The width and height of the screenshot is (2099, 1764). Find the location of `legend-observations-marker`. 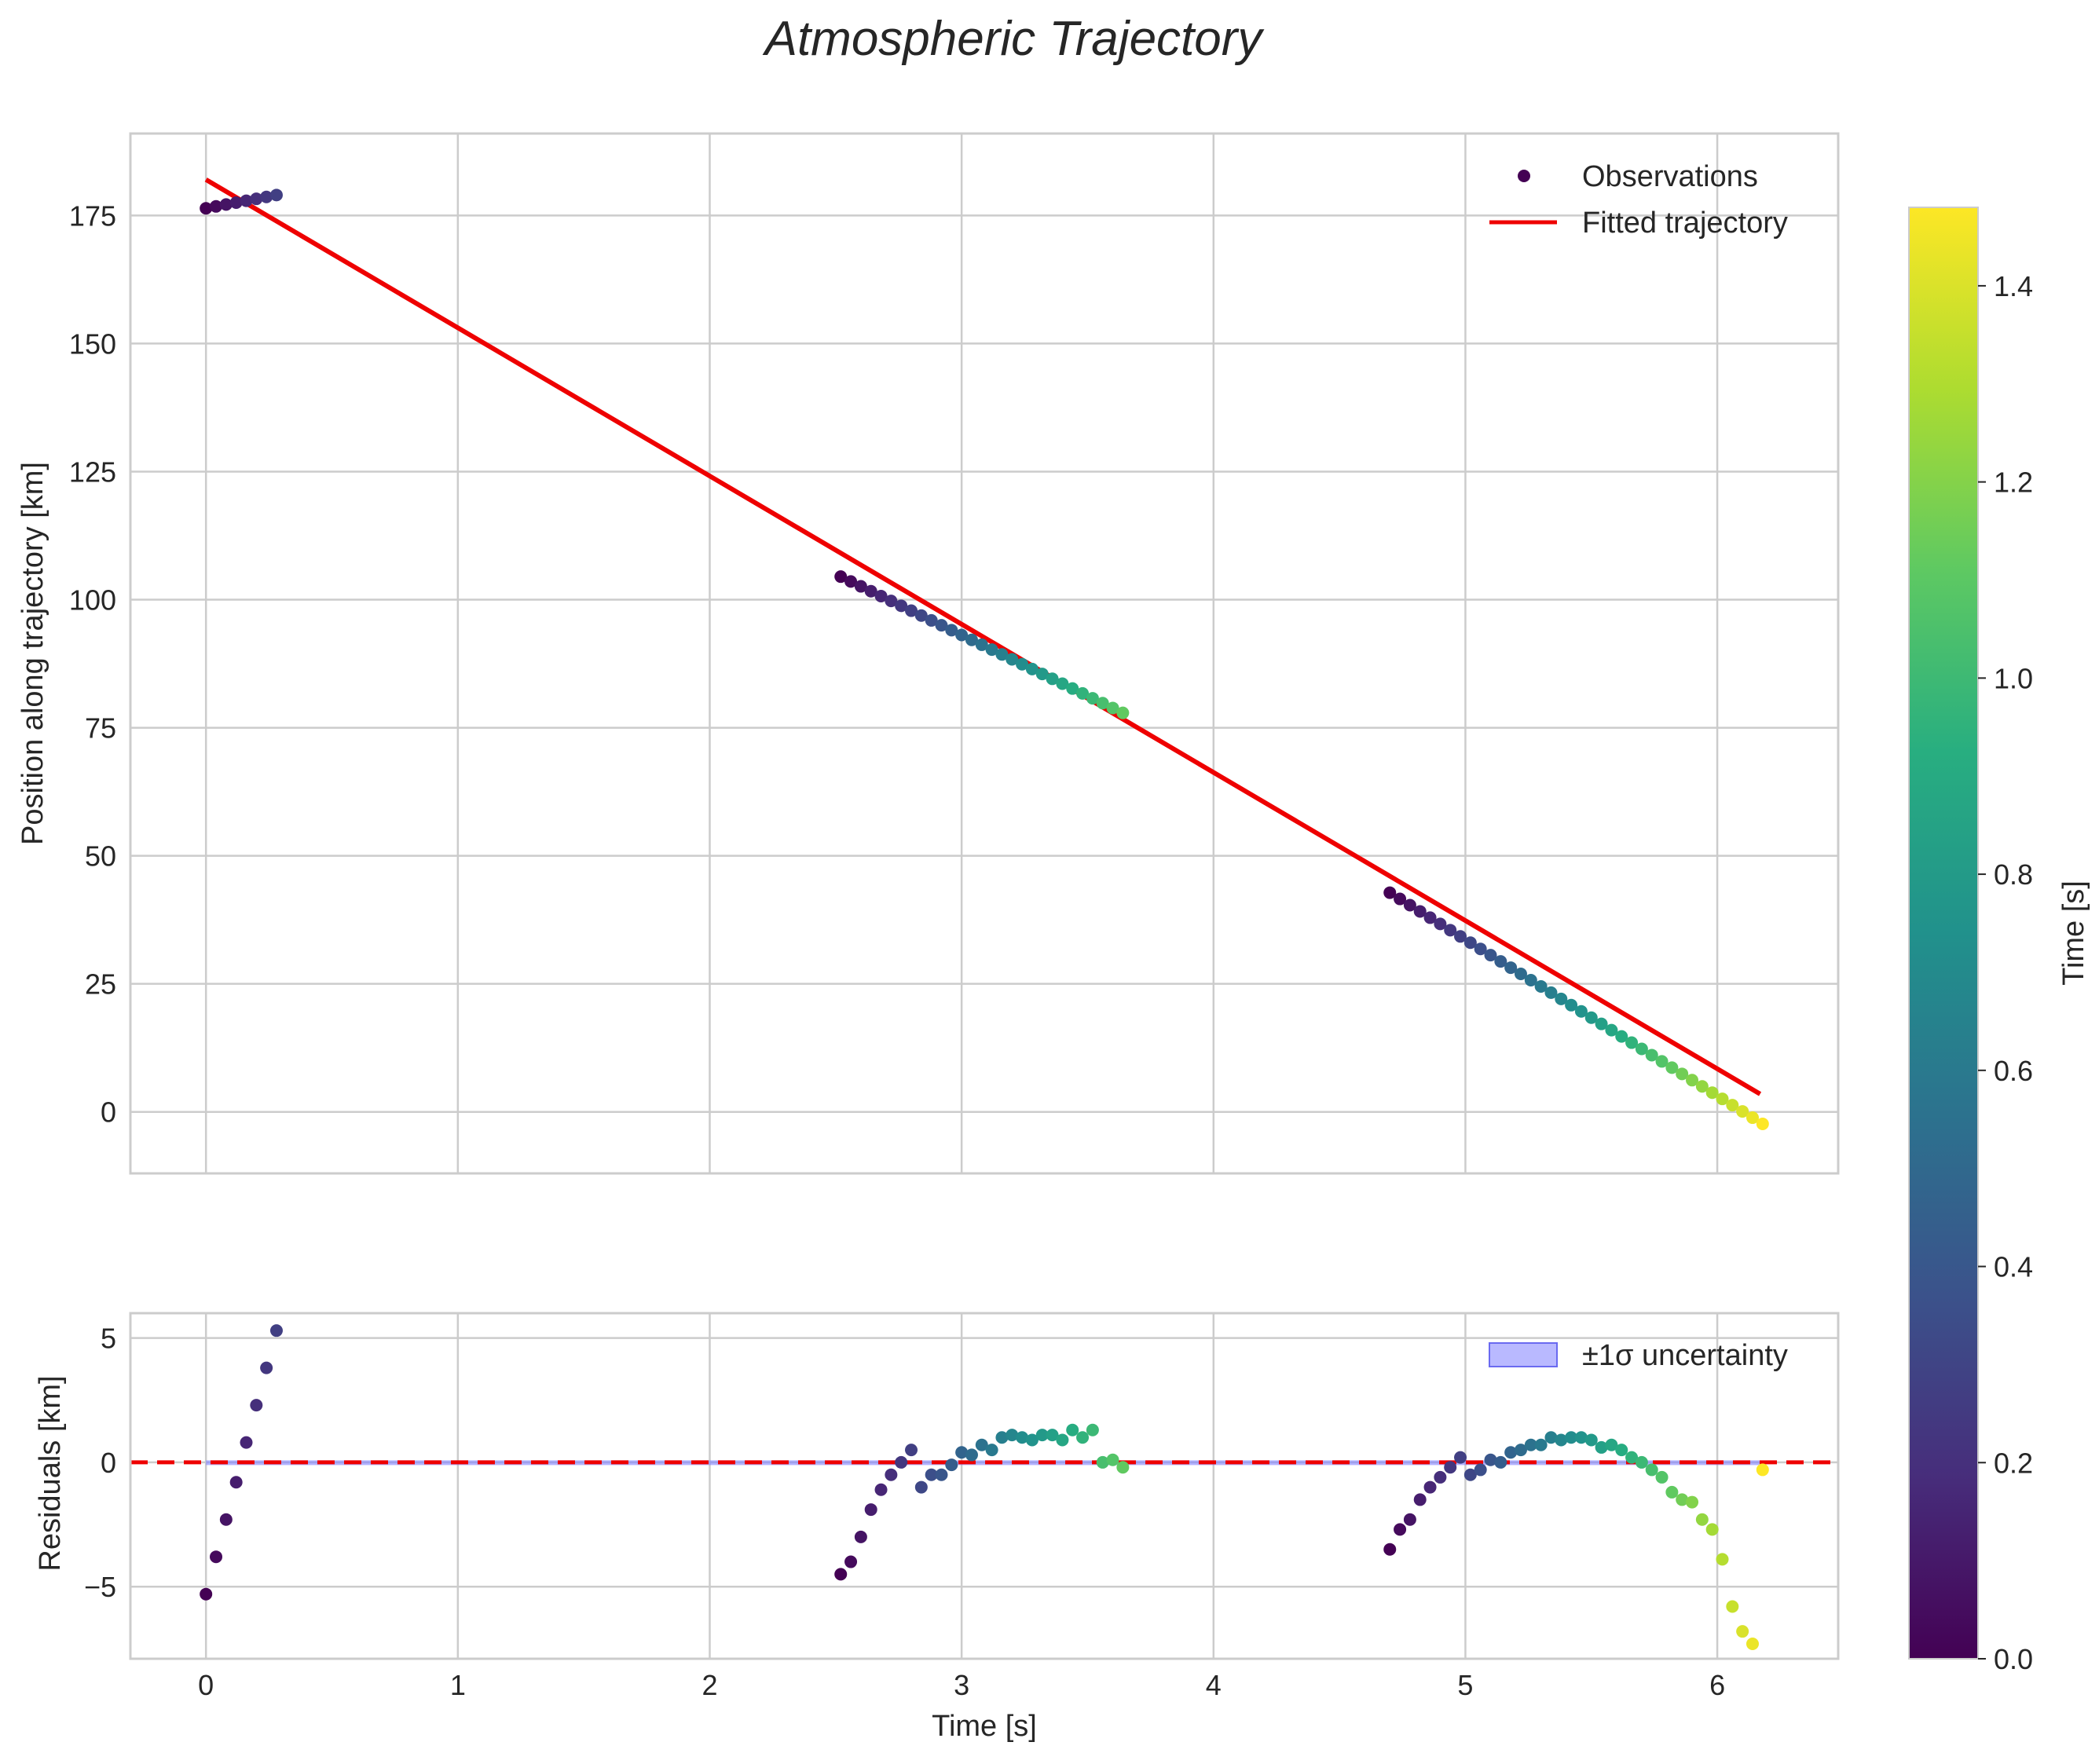

legend-observations-marker is located at coordinates (1524, 176).